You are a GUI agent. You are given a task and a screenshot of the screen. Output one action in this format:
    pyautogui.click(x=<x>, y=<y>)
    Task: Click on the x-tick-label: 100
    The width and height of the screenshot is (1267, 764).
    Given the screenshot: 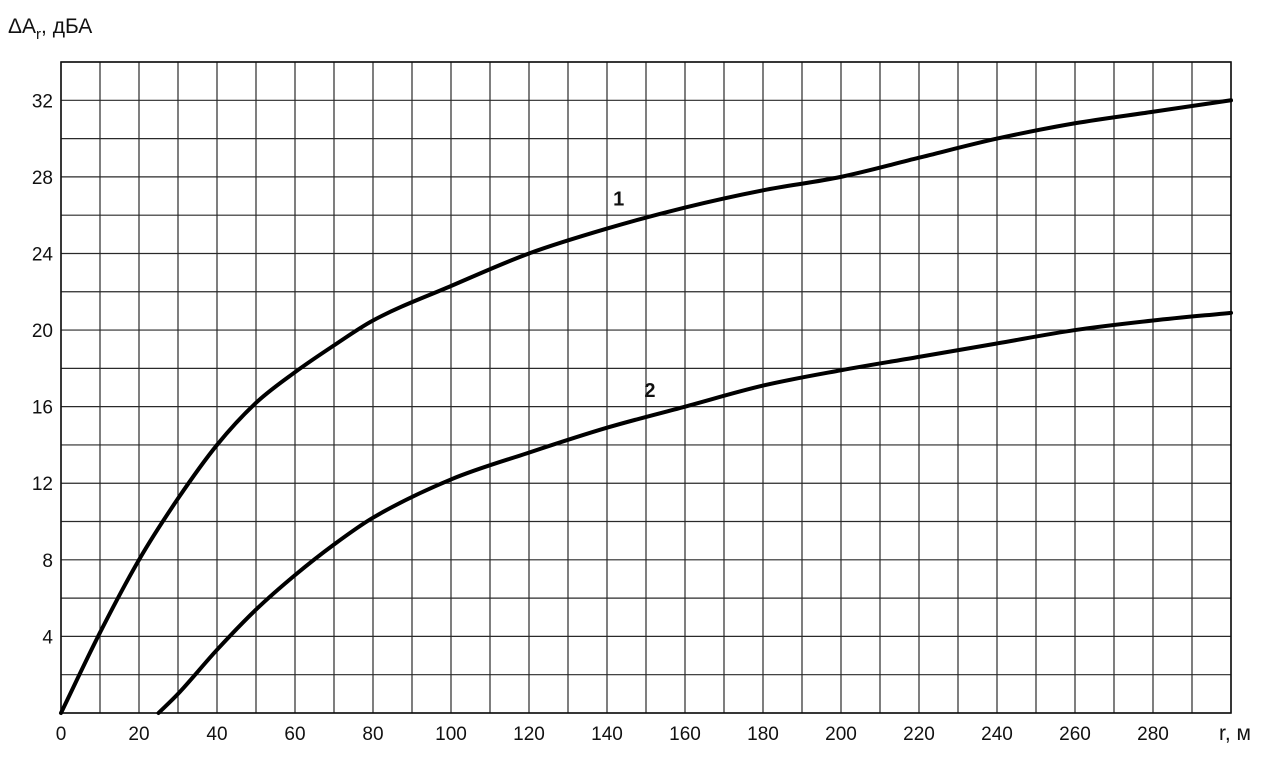 What is the action you would take?
    pyautogui.click(x=451, y=734)
    